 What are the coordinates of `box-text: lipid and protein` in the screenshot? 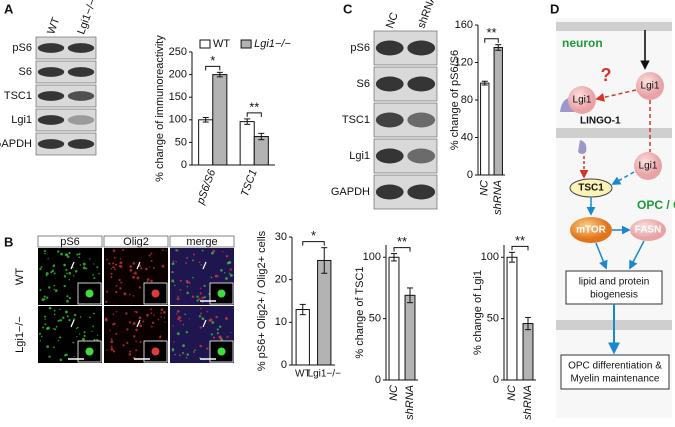 It's located at (614, 282).